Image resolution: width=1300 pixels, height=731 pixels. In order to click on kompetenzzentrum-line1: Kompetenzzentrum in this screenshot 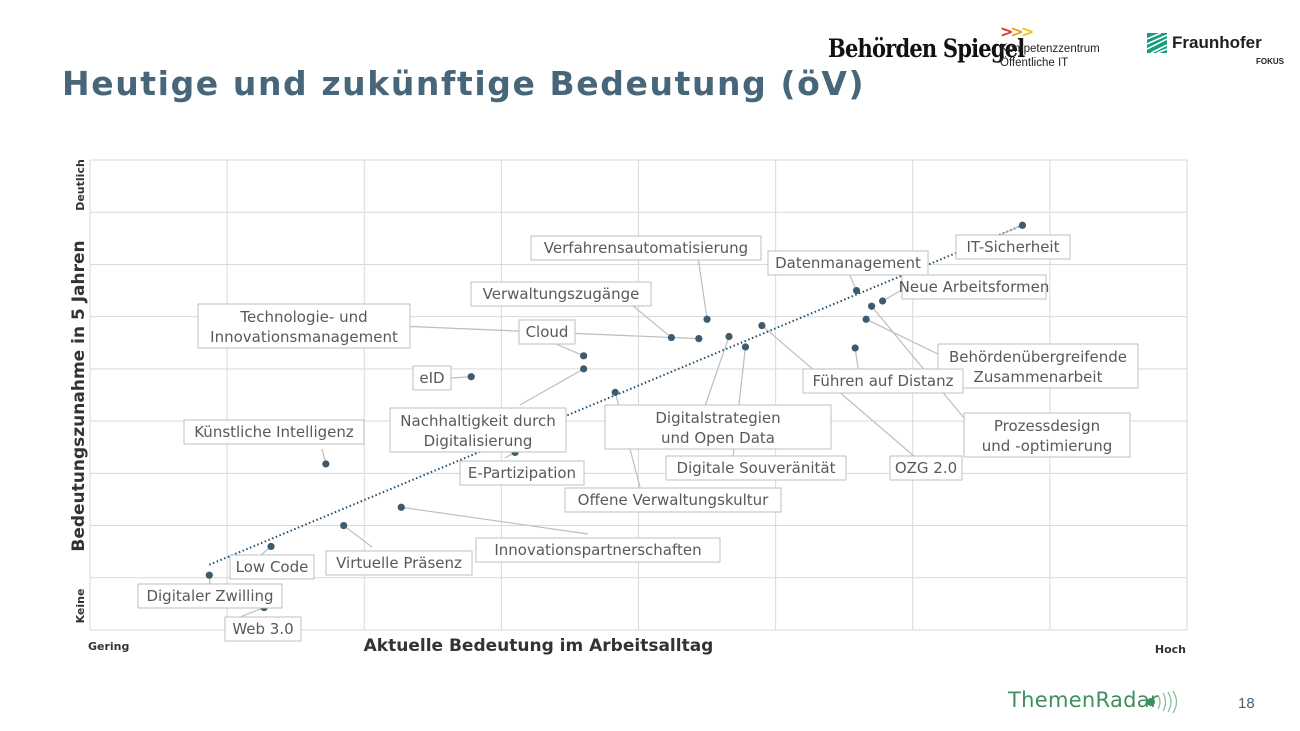, I will do `click(1050, 49)`.